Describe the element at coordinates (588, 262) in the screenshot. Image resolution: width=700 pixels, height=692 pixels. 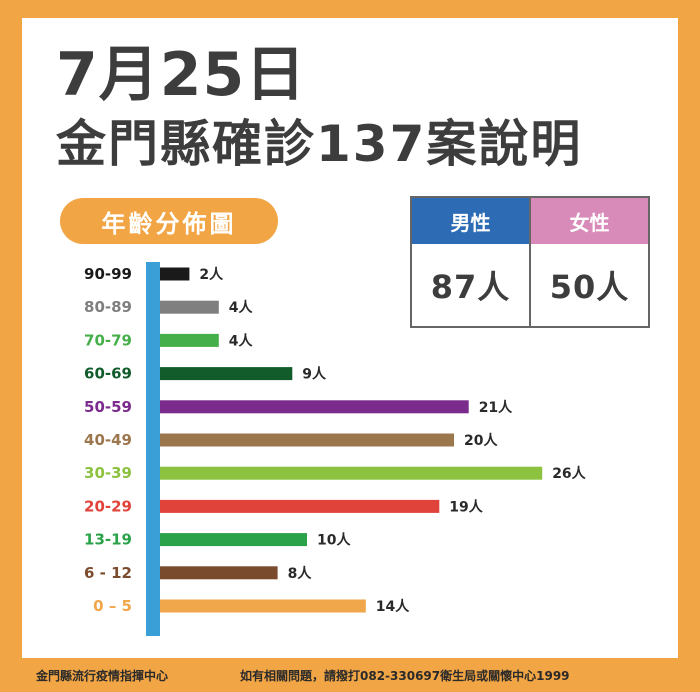
I see `female-column: 女性 50人` at that location.